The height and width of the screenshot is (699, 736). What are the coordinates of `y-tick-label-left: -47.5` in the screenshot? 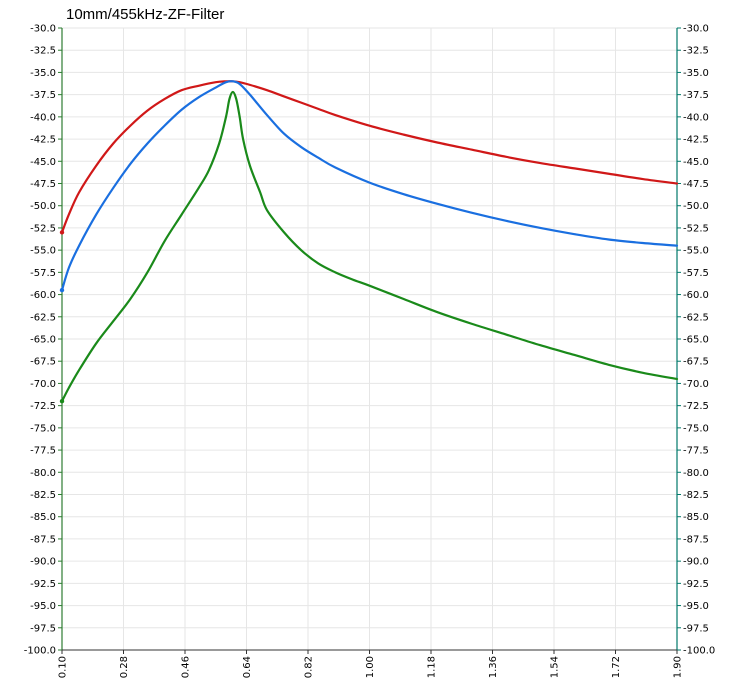 It's located at (43, 184).